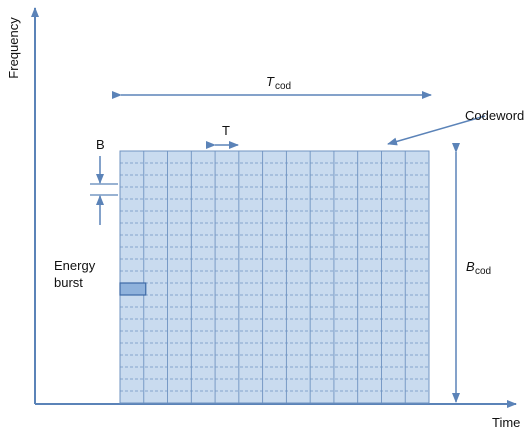 This screenshot has height=437, width=530. I want to click on energy-burst-cell, so click(133, 289).